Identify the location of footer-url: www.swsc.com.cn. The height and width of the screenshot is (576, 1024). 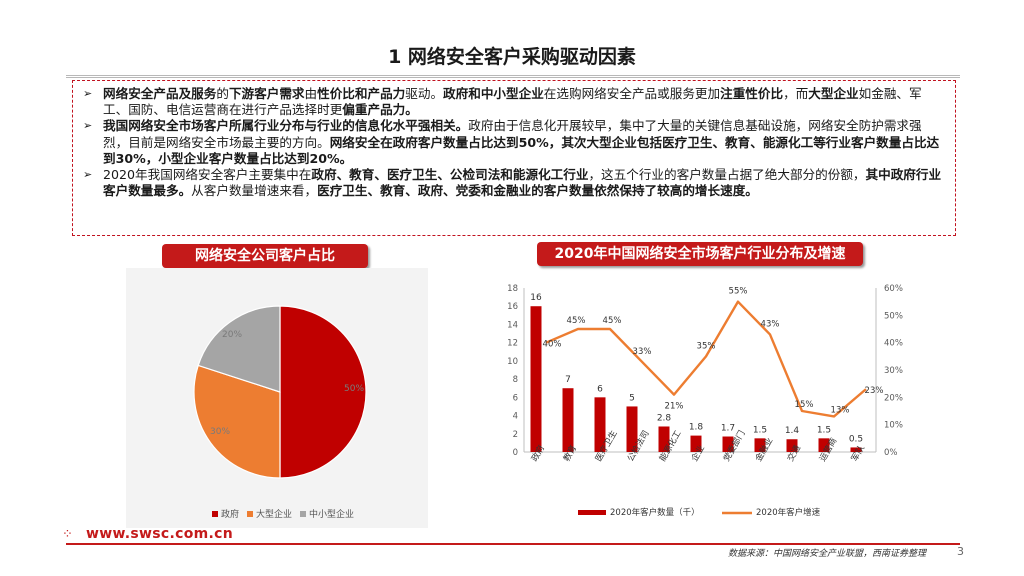
(160, 534).